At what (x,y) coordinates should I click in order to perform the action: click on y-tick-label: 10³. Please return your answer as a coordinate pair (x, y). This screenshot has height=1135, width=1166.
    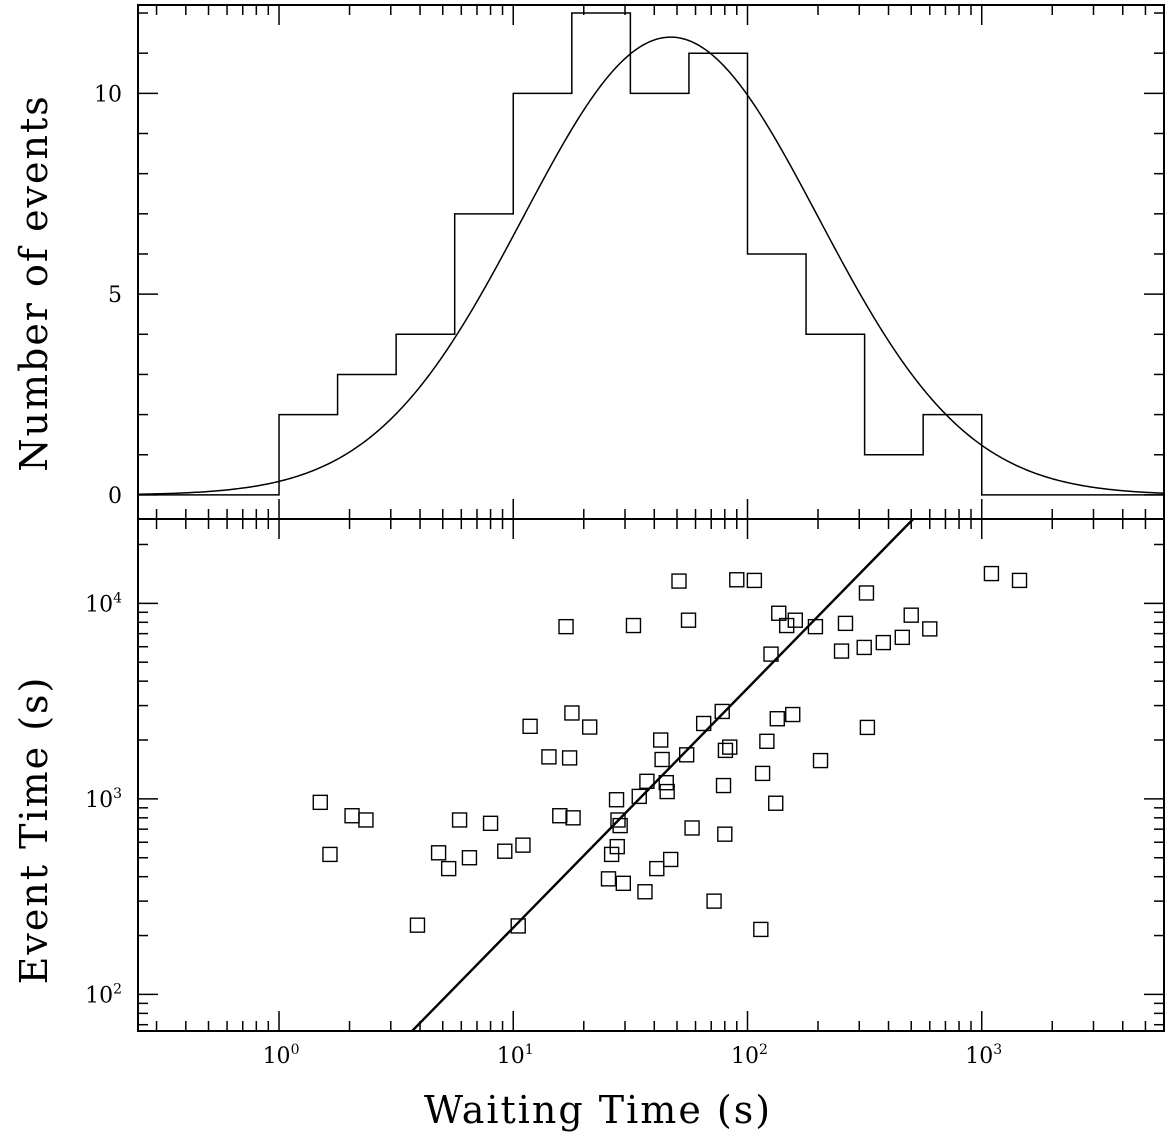
    Looking at the image, I should click on (103, 799).